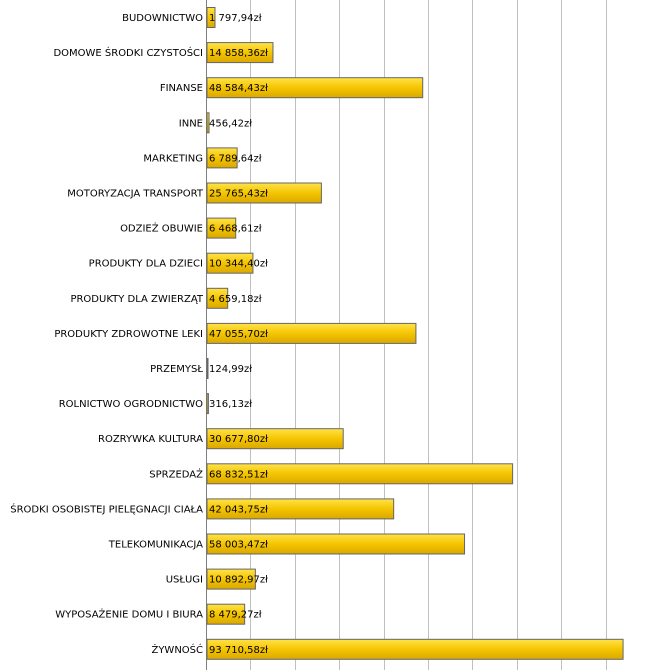 The image size is (650, 670). I want to click on value-label: 10 344,40zł, so click(238, 264).